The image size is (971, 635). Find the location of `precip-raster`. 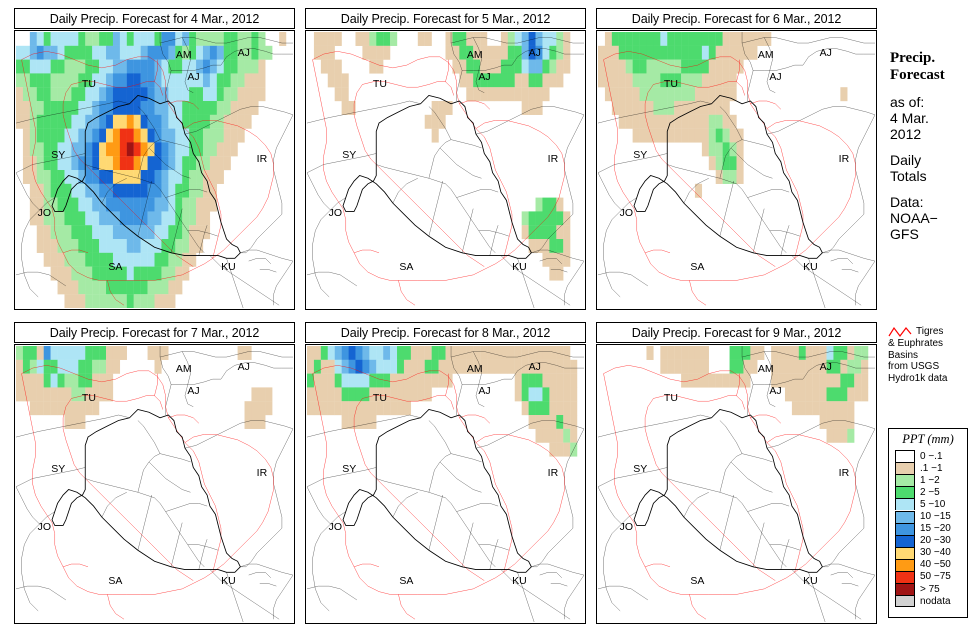

precip-raster is located at coordinates (442, 401).